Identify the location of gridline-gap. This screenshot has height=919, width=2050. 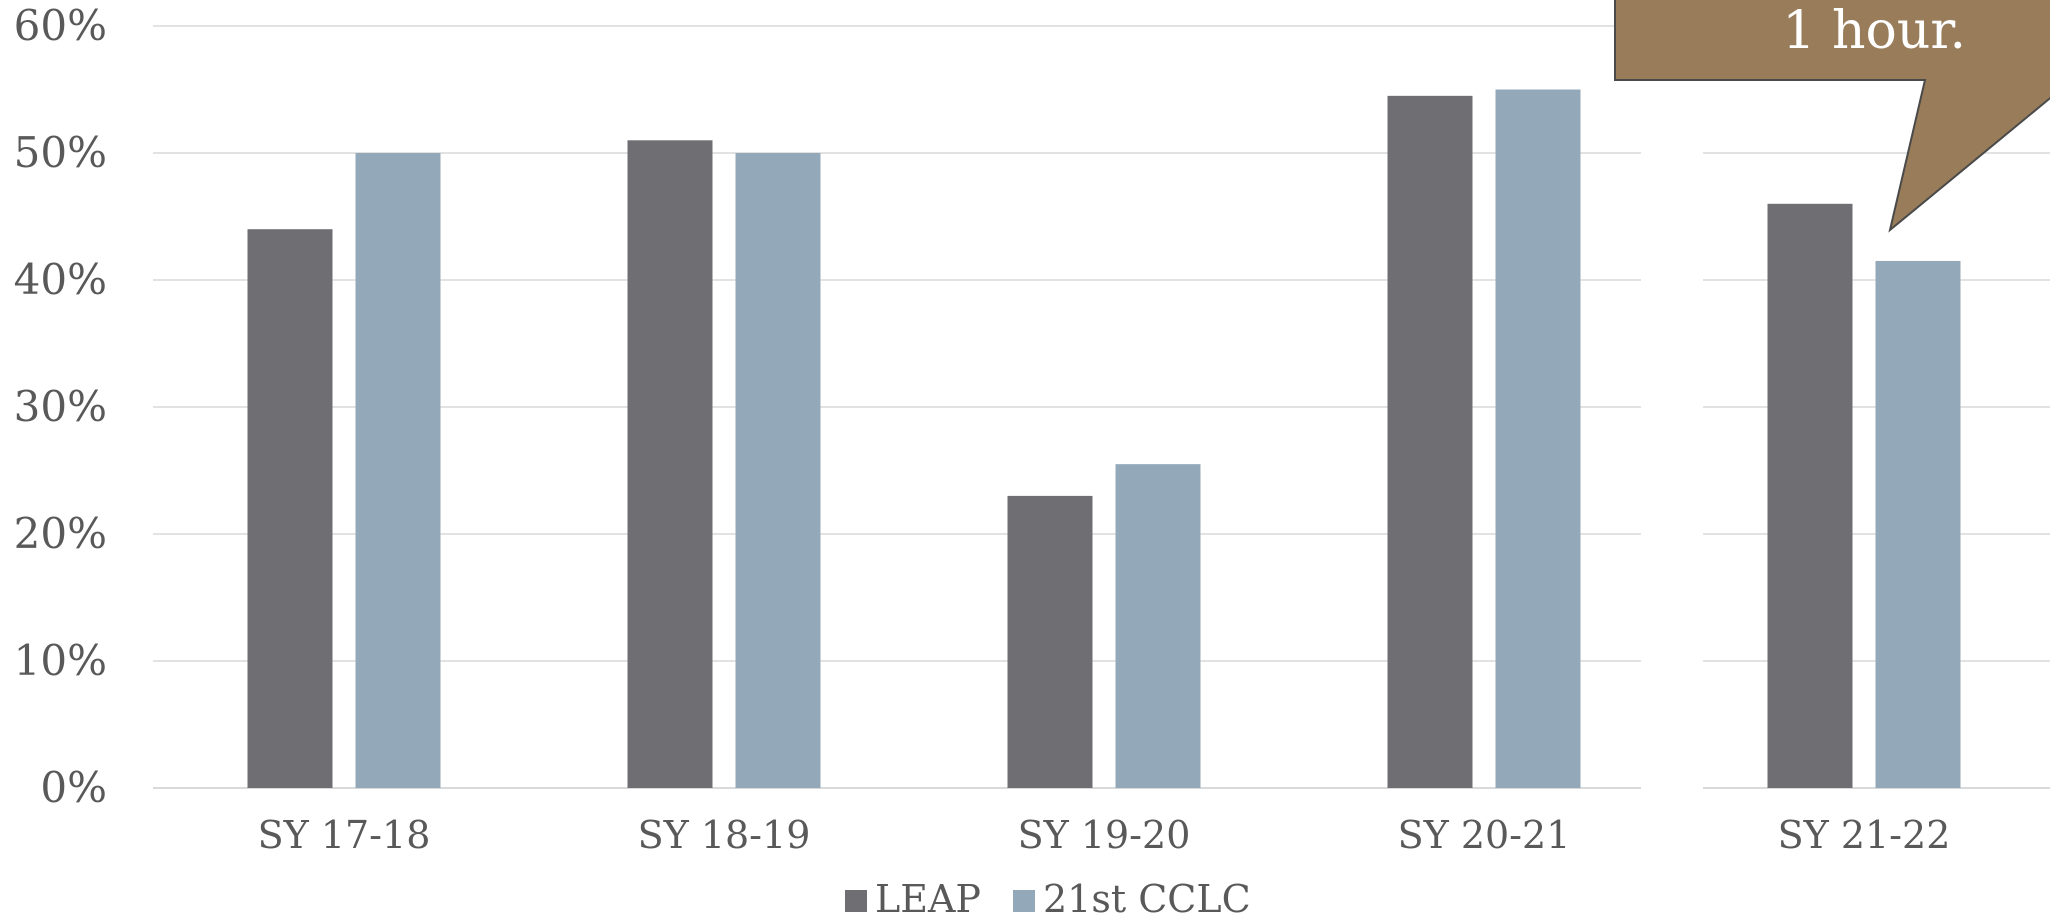
(1672, 460).